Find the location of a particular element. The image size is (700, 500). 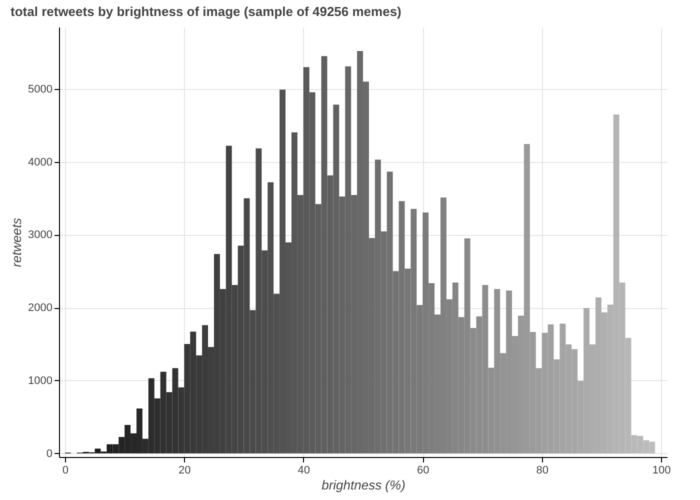

x-tick-label: 80 is located at coordinates (542, 470).